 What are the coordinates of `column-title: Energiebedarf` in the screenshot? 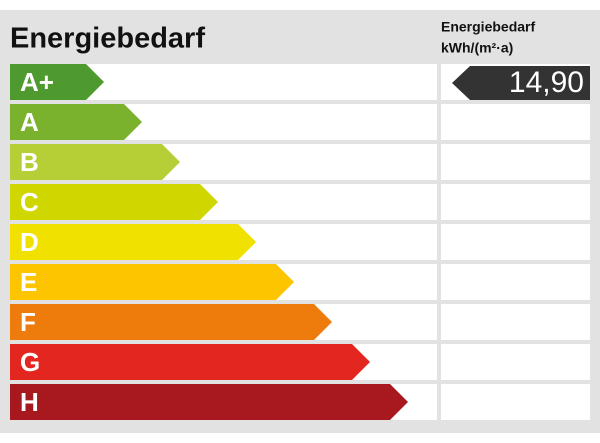 It's located at (488, 27).